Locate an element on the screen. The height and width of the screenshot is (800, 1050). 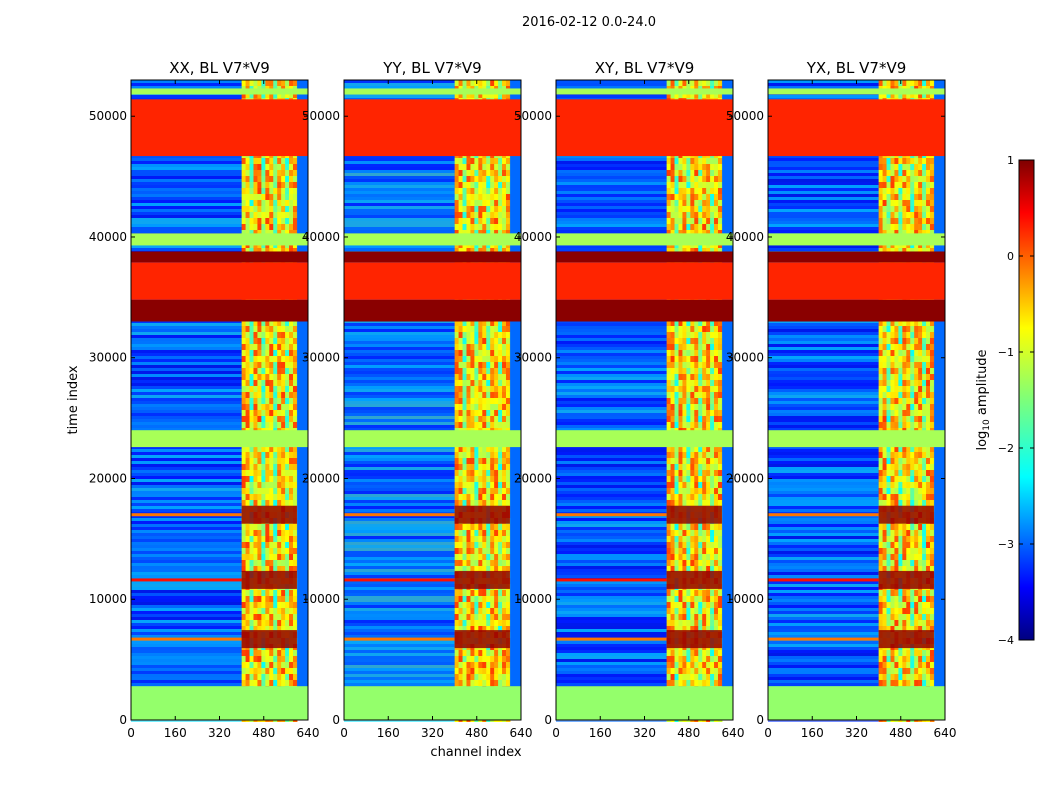
panel-title: XY, BL V7*V9 is located at coordinates (645, 68).